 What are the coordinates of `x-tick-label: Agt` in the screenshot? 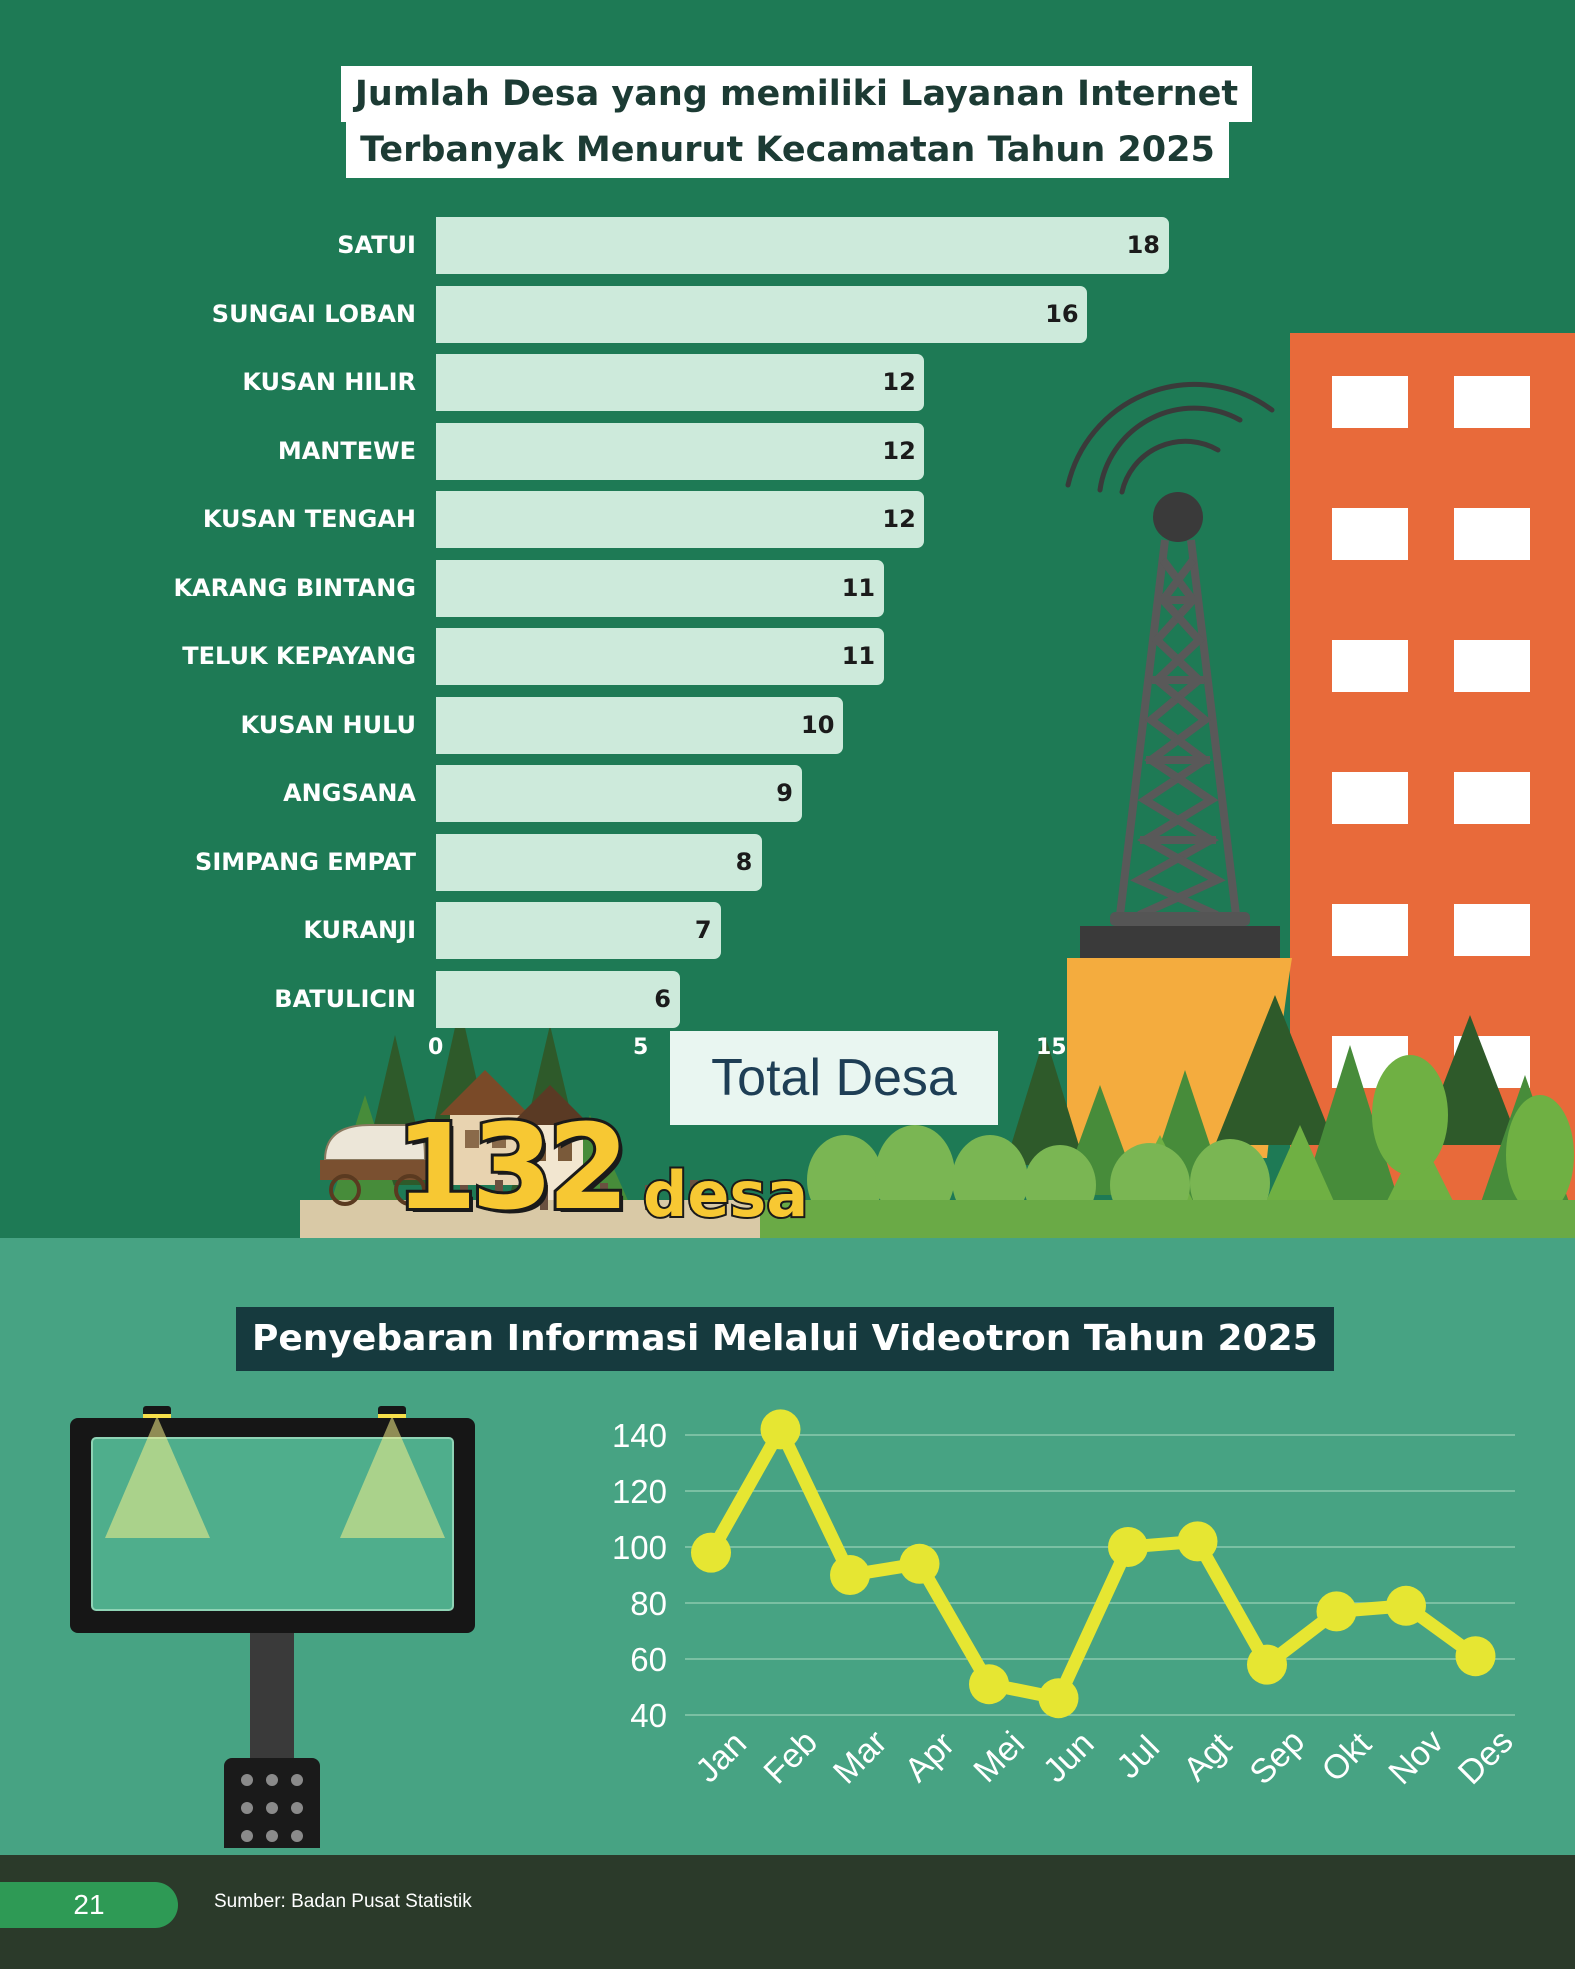 It's located at (1207, 1756).